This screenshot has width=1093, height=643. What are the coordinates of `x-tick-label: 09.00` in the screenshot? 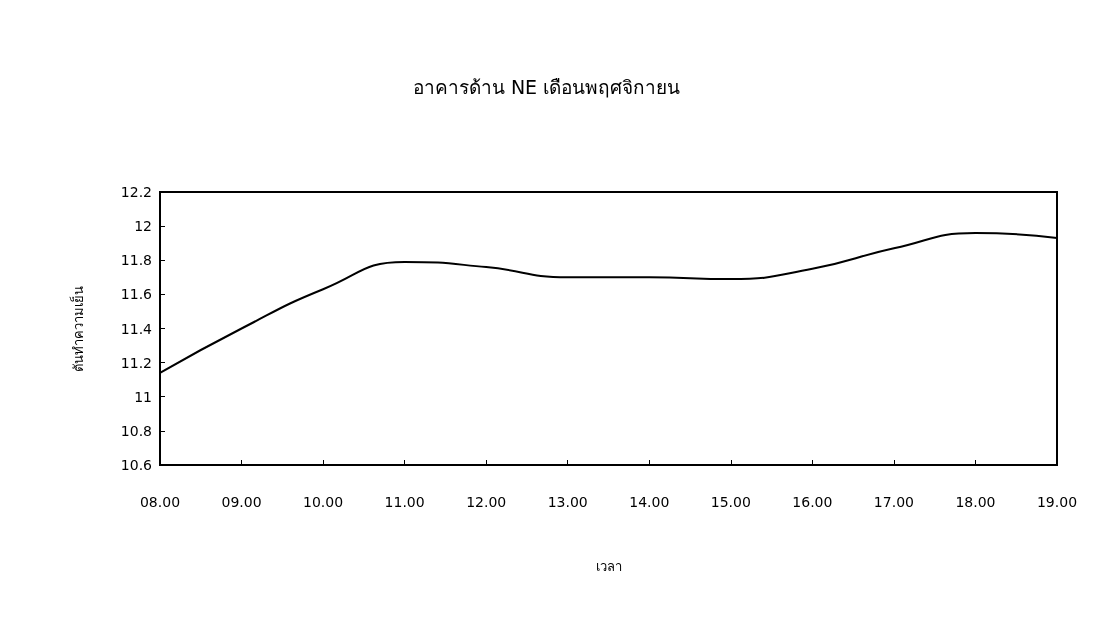 It's located at (241, 502).